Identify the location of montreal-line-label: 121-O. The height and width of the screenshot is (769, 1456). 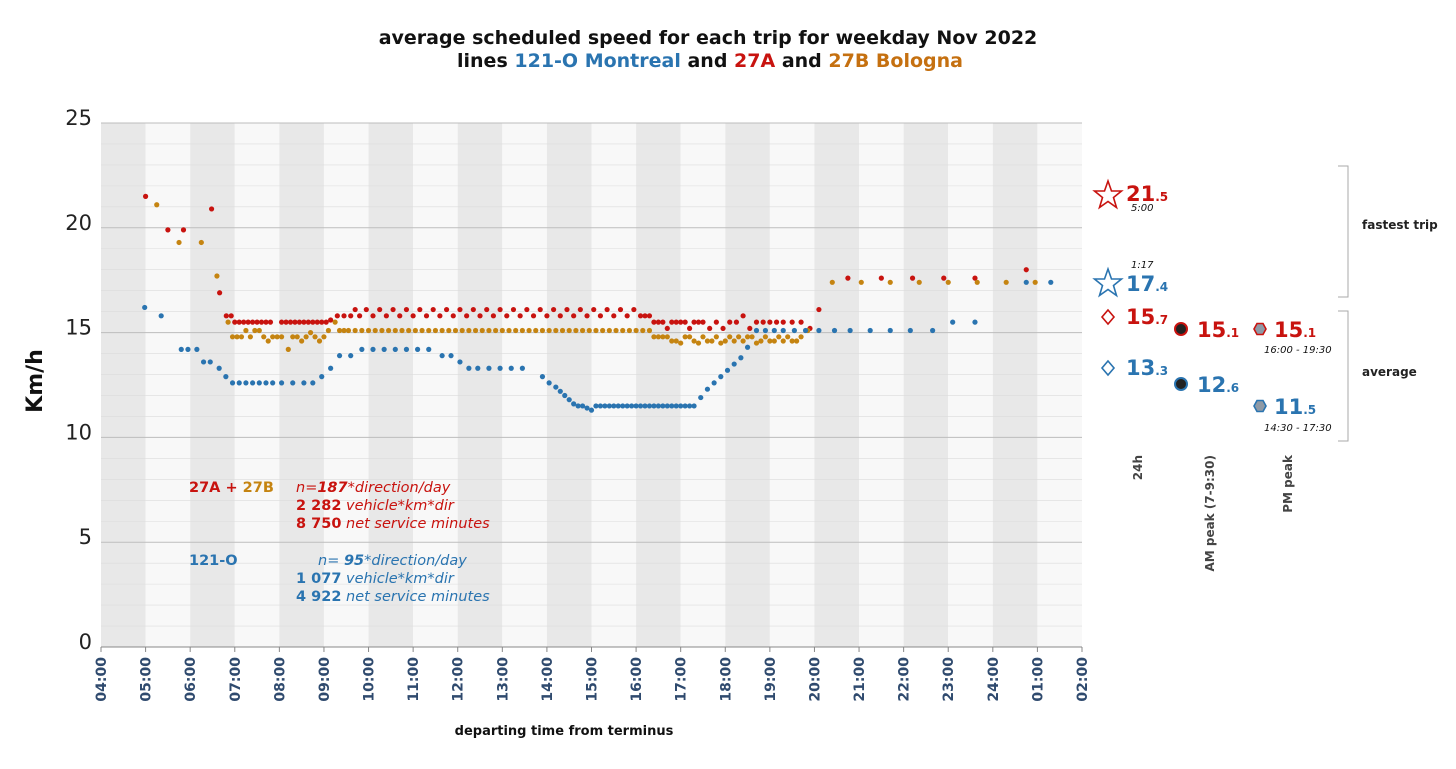
(213, 561).